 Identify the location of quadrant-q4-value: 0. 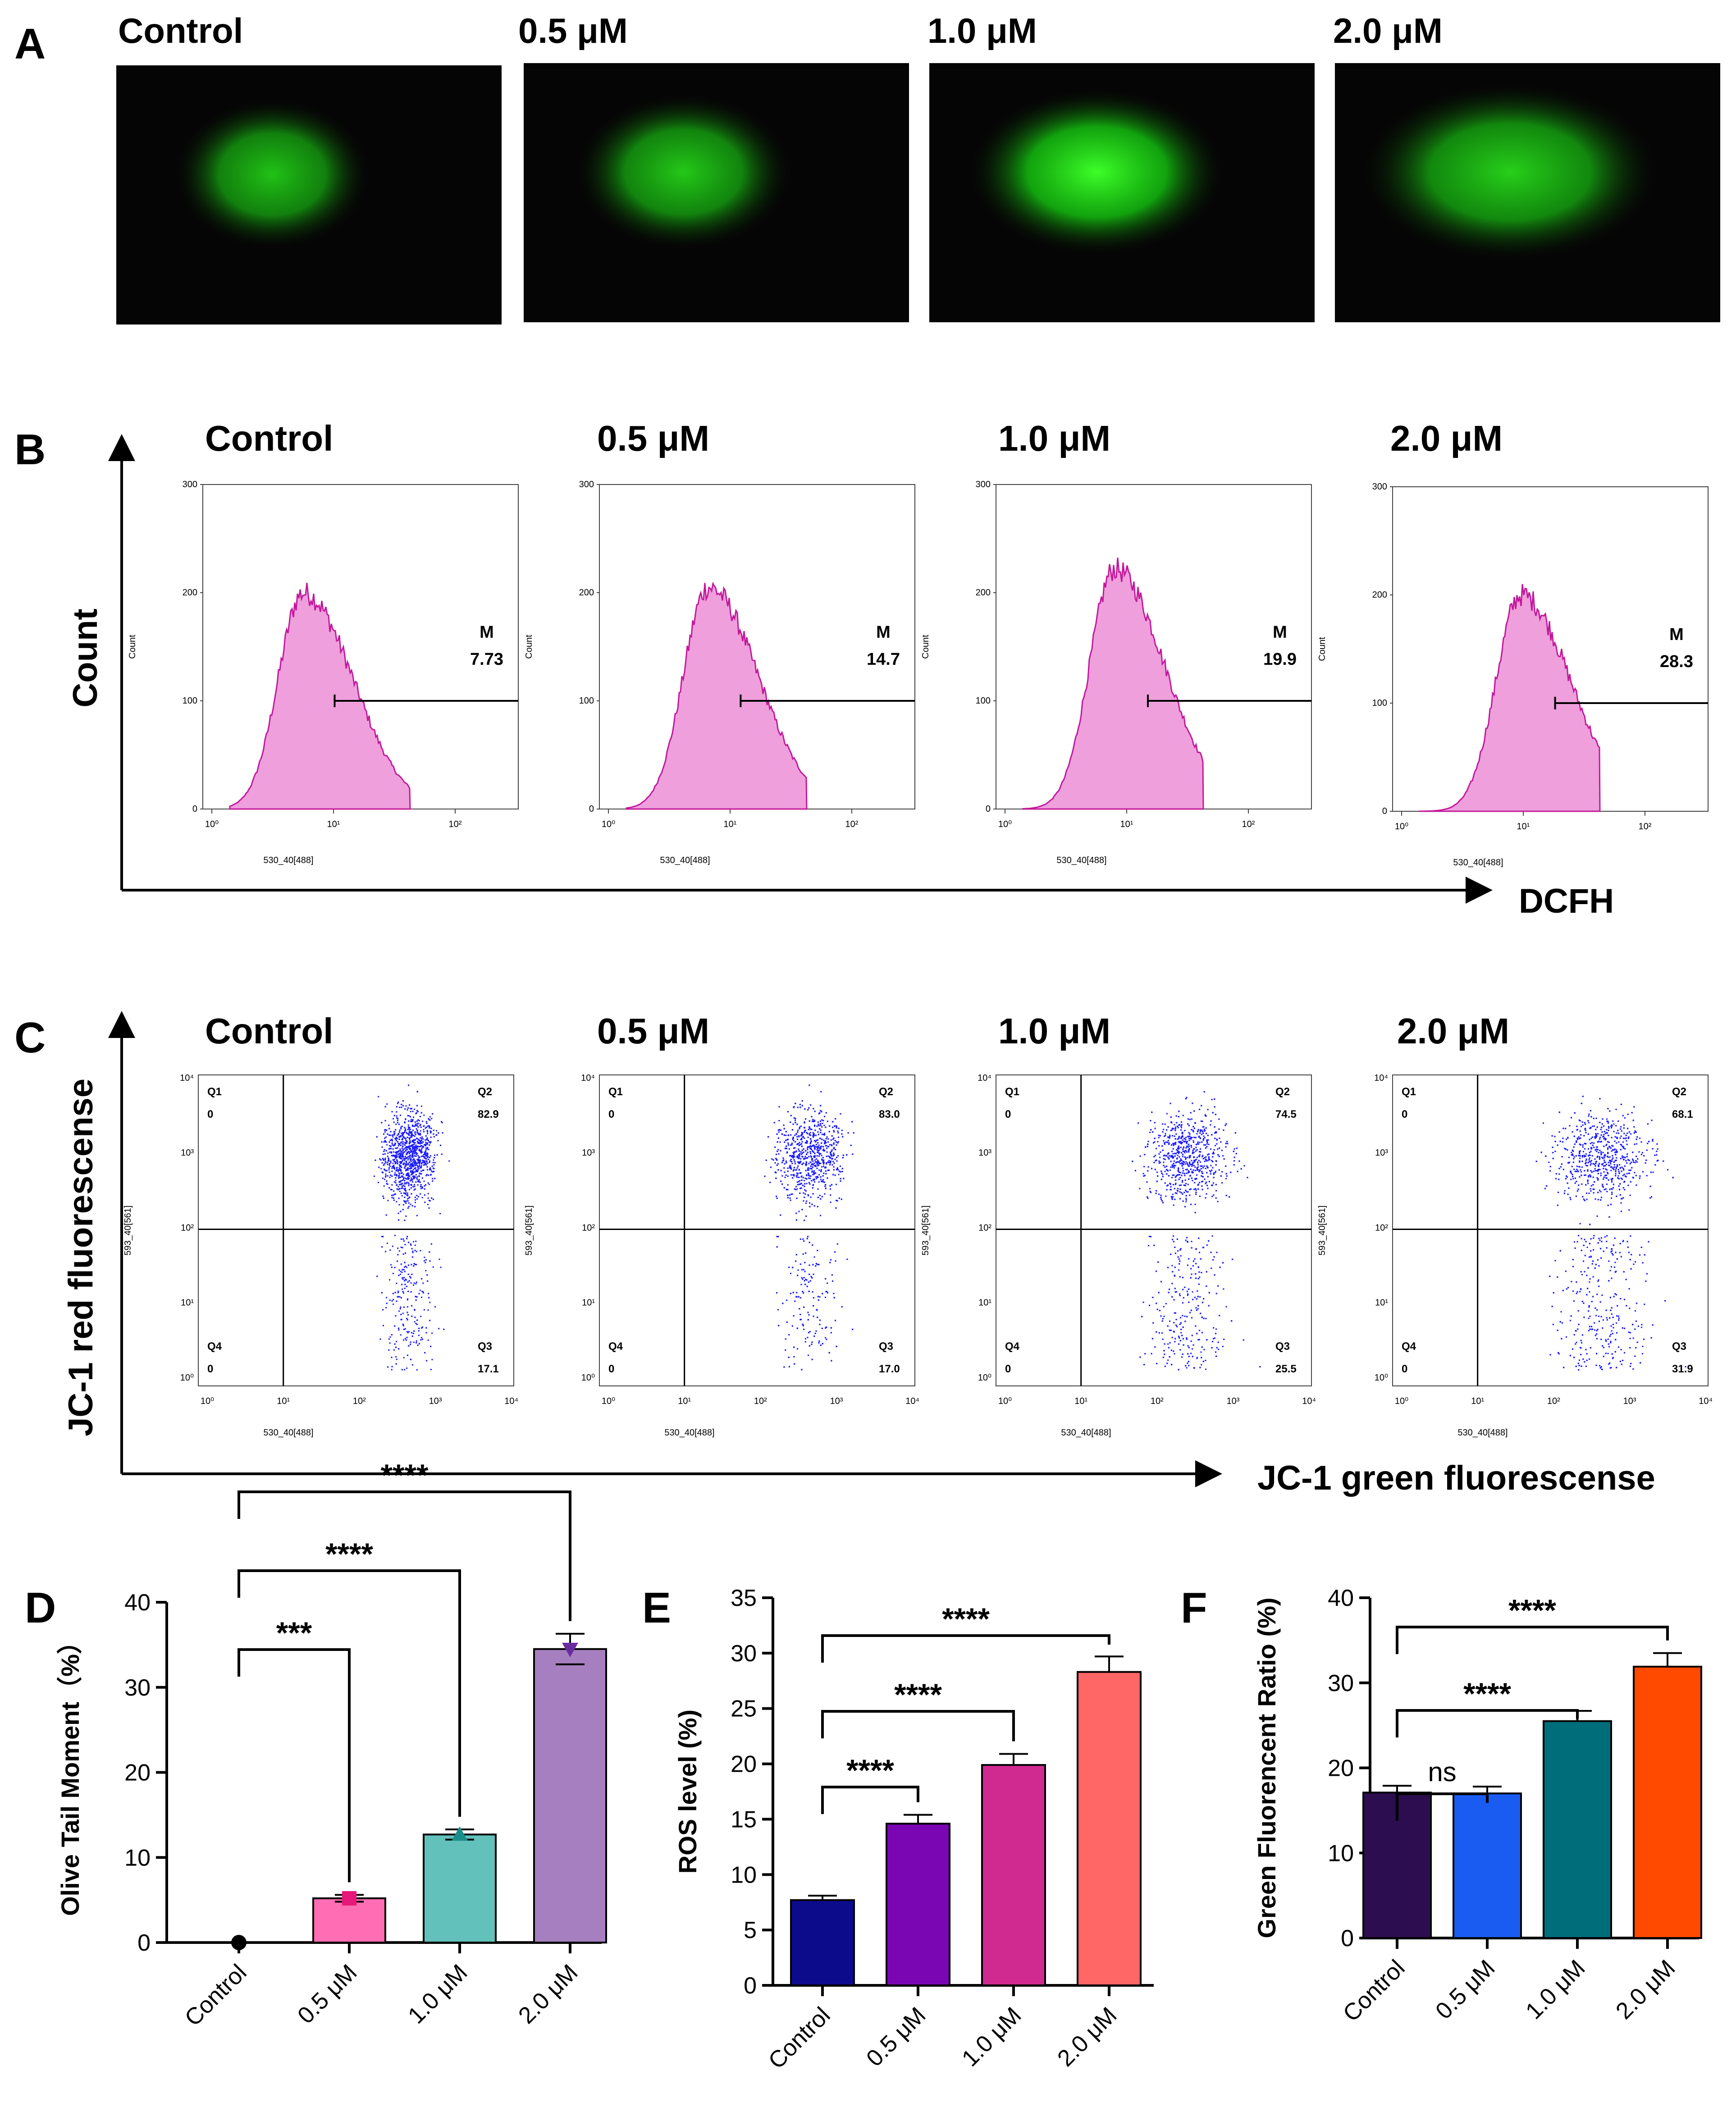
(611, 1369).